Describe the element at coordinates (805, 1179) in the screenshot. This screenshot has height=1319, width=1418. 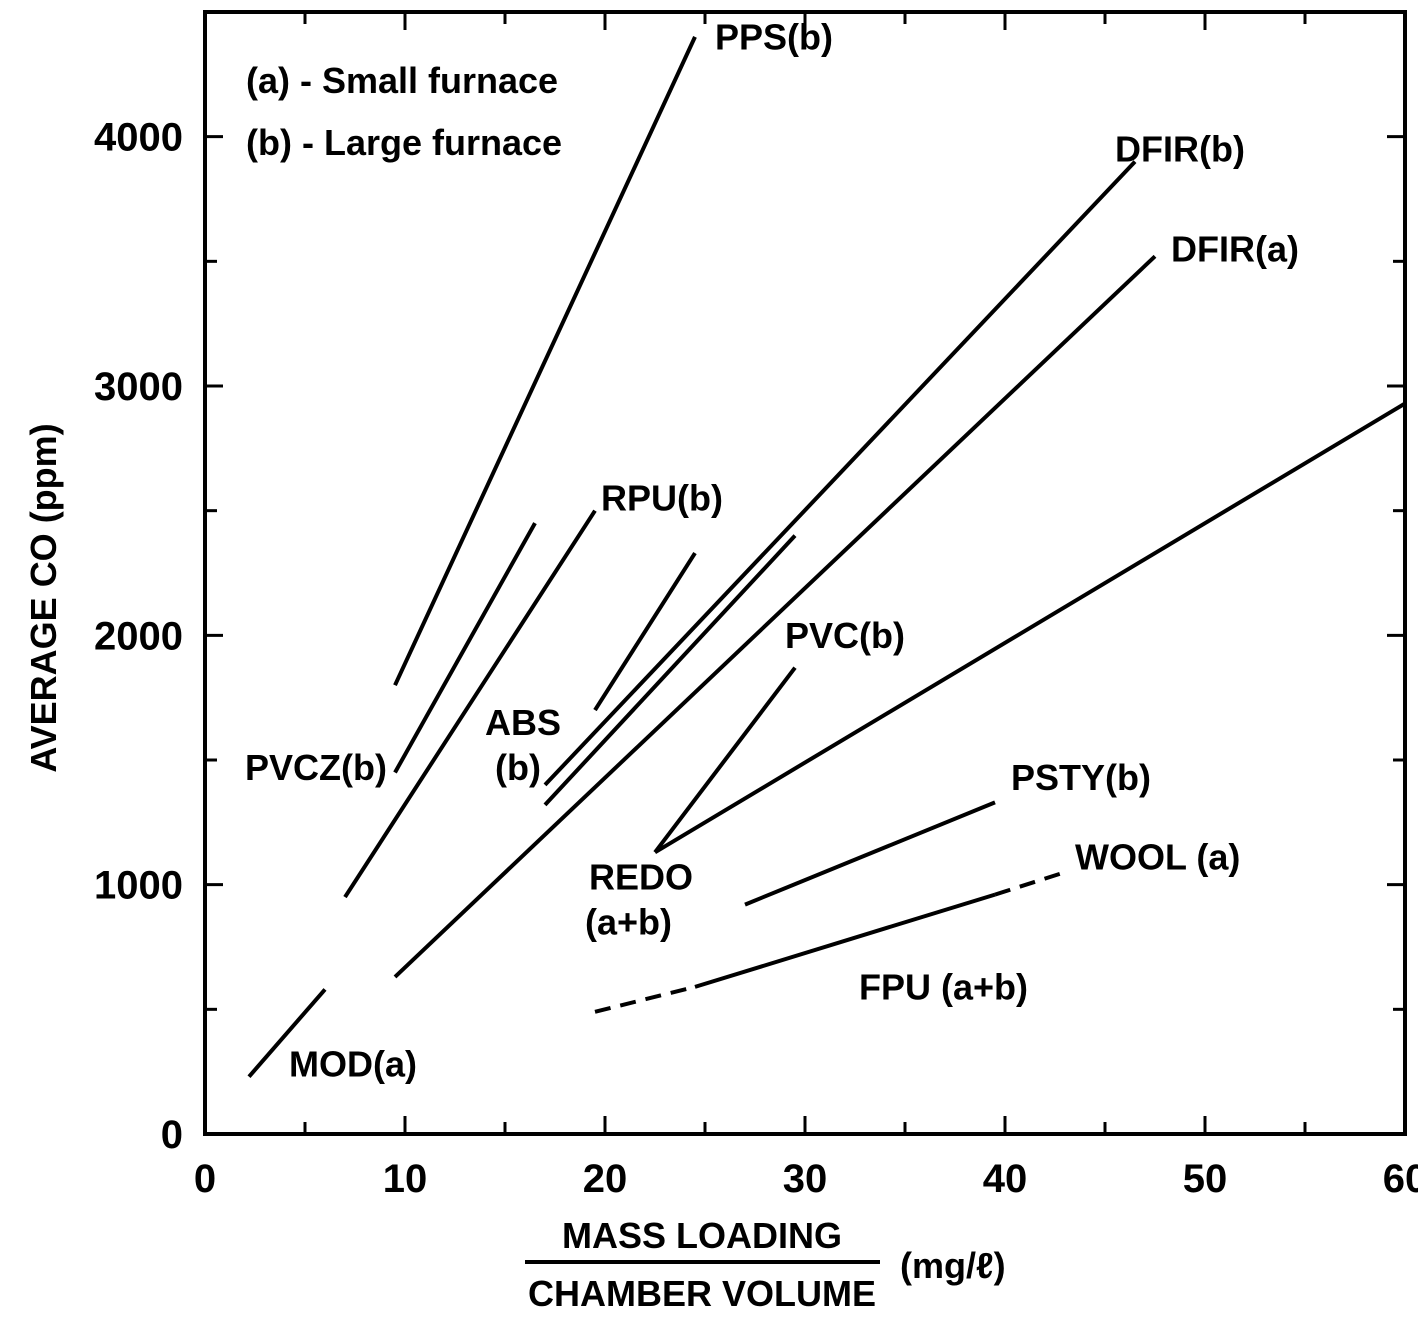
I see `x-tick-label: 30` at that location.